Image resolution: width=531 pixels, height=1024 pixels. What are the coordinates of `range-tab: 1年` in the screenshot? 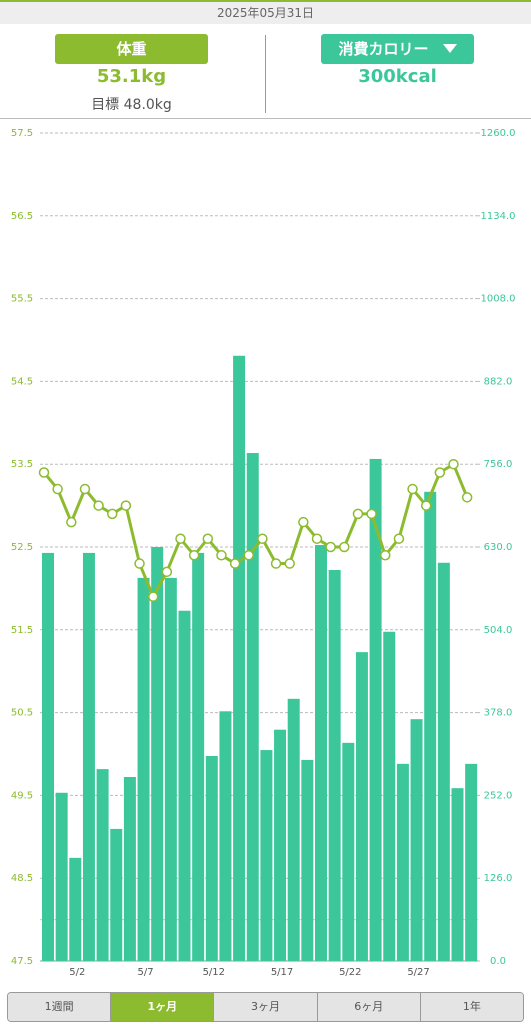 It's located at (471, 1007).